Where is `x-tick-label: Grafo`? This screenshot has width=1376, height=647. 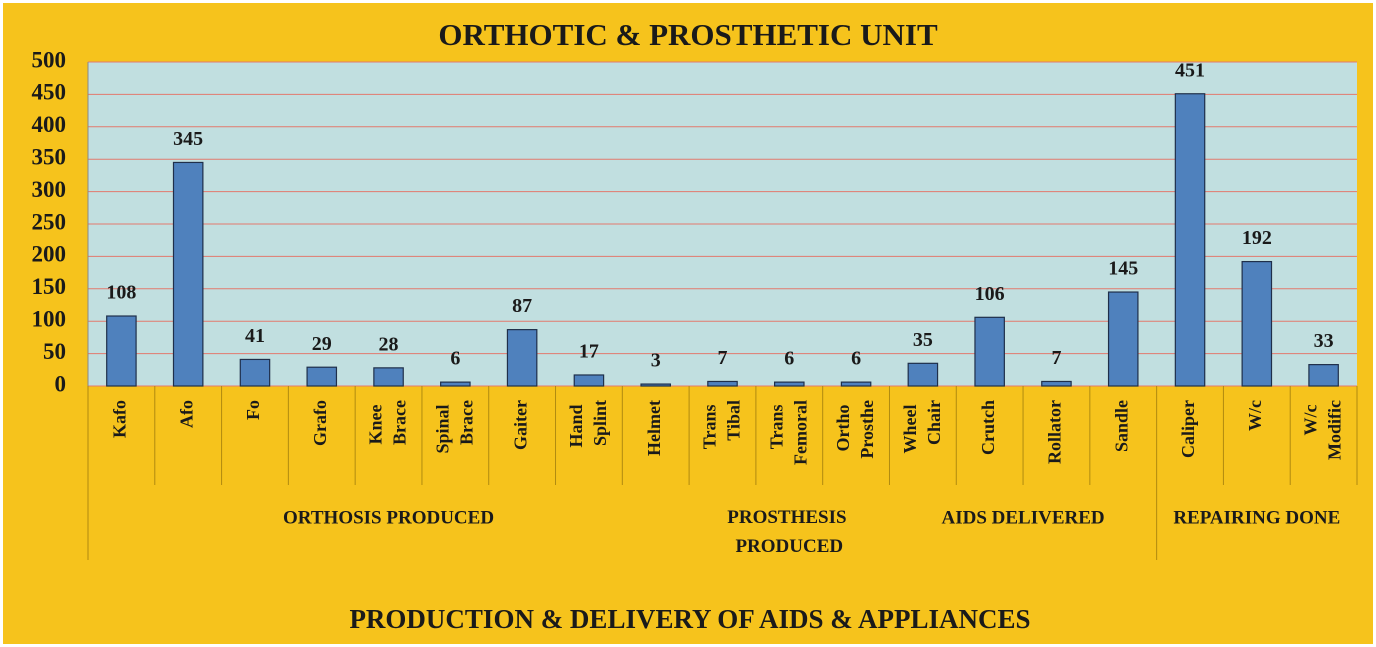 x-tick-label: Grafo is located at coordinates (320, 423).